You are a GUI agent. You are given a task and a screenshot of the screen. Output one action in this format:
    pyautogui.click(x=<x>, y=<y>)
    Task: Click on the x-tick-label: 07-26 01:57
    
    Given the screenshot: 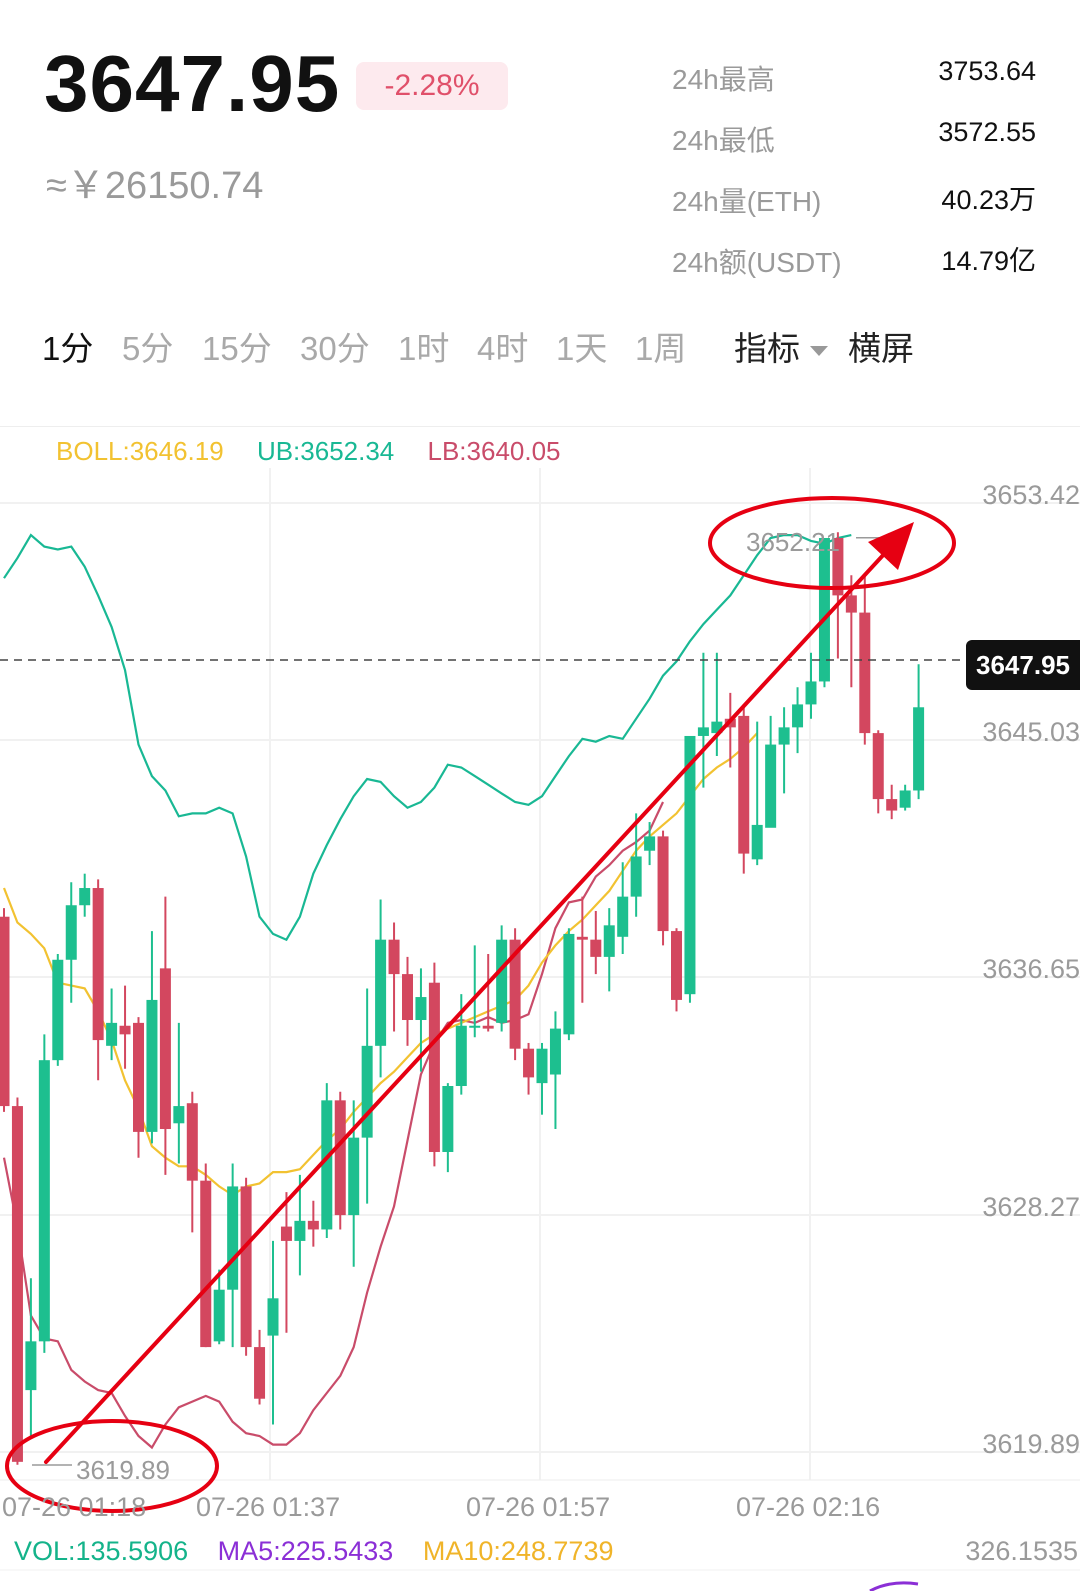 What is the action you would take?
    pyautogui.click(x=538, y=1507)
    